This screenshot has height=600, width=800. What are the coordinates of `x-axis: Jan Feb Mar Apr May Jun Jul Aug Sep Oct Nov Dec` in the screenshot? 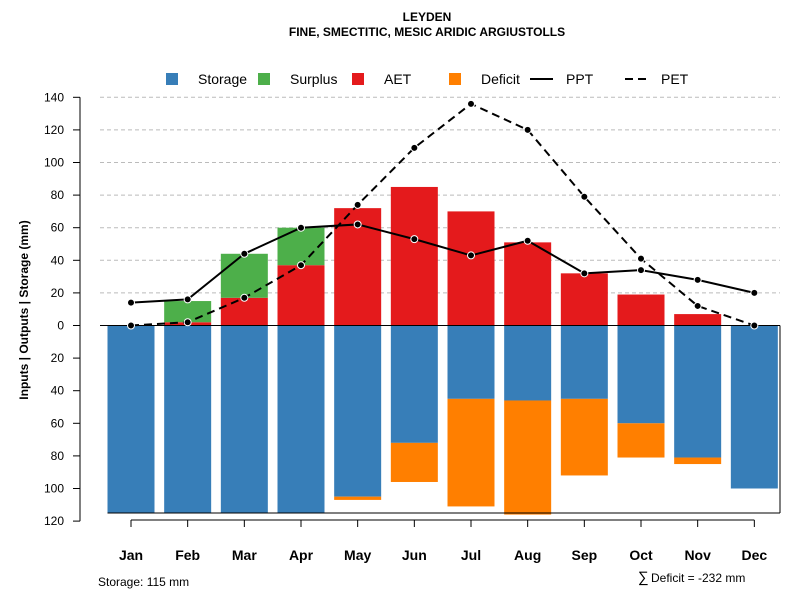 It's located at (443, 541).